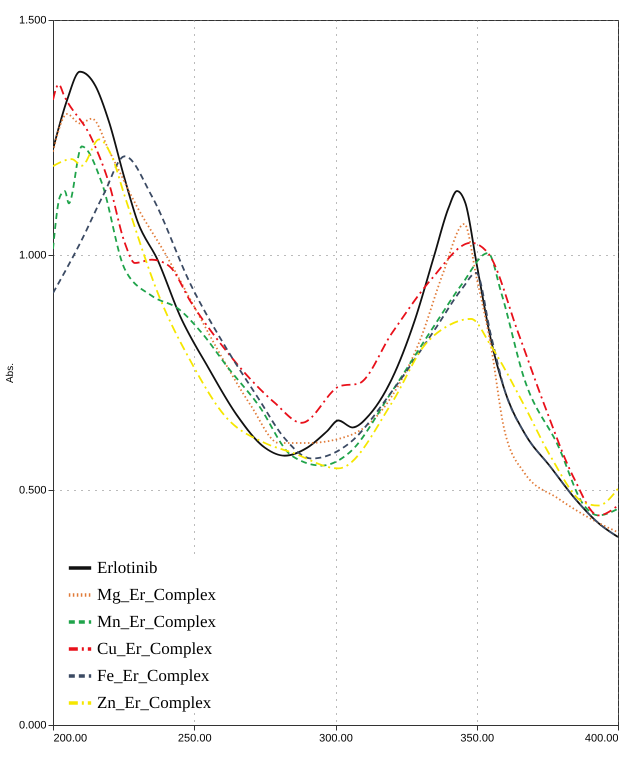 This screenshot has height=758, width=634. What do you see at coordinates (155, 648) in the screenshot?
I see `legend-label: Cu_Er_Complex` at bounding box center [155, 648].